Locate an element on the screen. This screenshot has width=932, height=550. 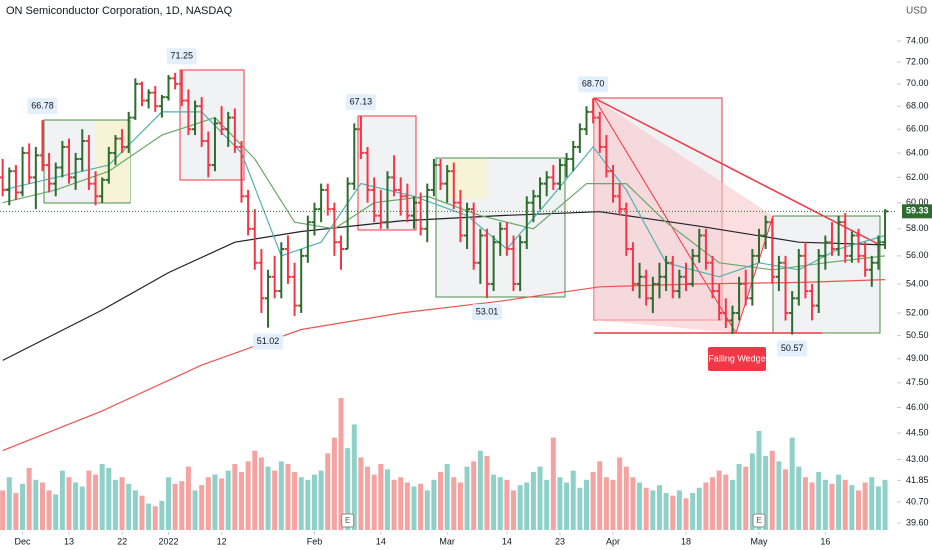
earnings-label: E is located at coordinates (758, 520).